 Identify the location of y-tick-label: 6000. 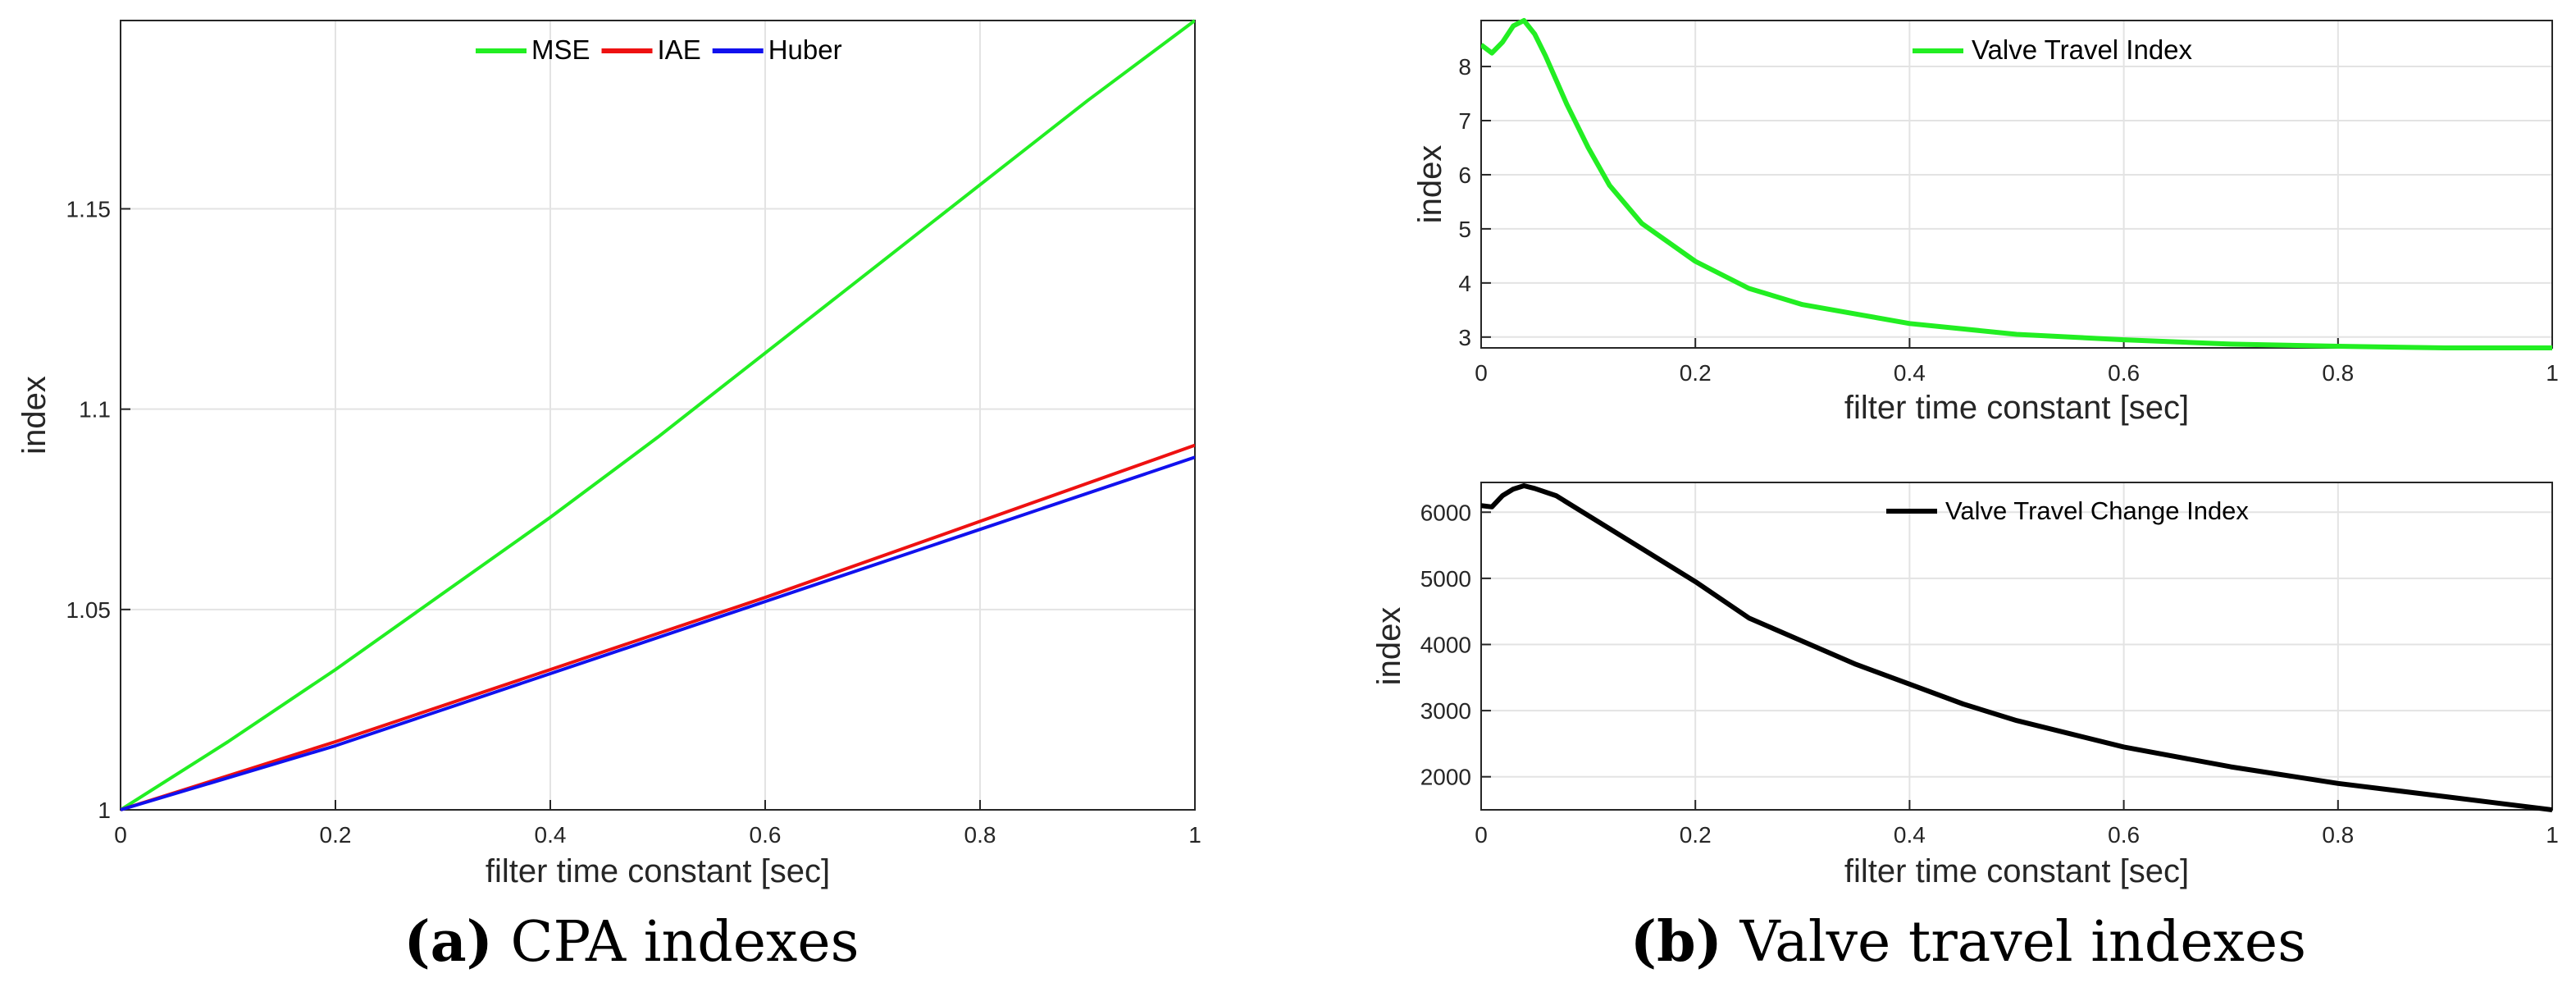
(1445, 512).